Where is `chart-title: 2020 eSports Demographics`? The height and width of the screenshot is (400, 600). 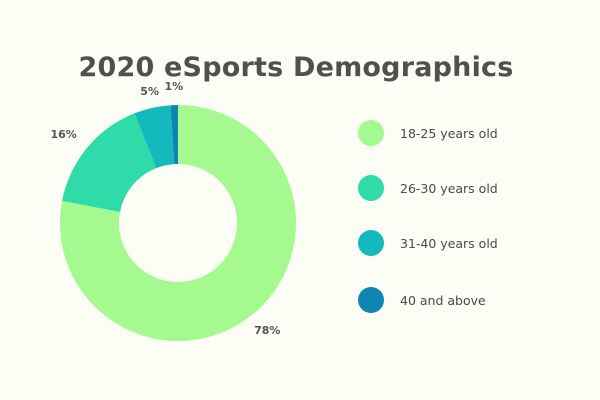
chart-title: 2020 eSports Demographics is located at coordinates (296, 67).